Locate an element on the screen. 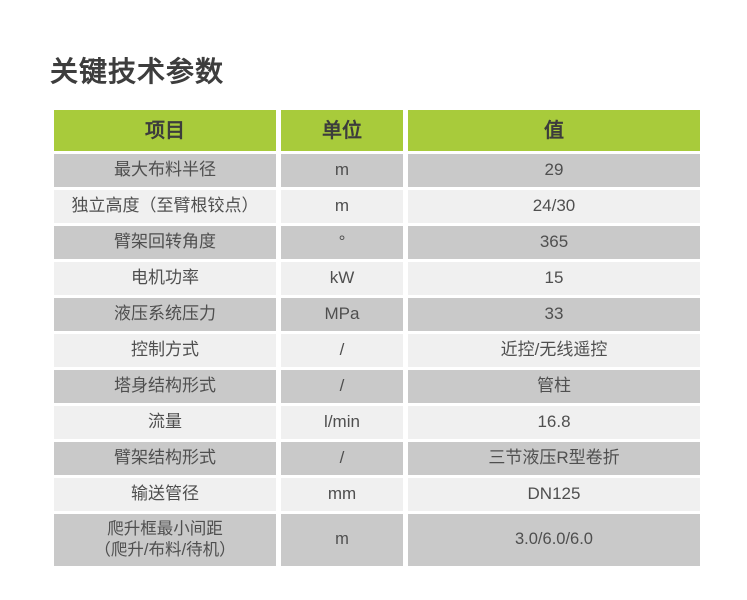 This screenshot has height=600, width=747. value-cell: DN125 is located at coordinates (554, 494).